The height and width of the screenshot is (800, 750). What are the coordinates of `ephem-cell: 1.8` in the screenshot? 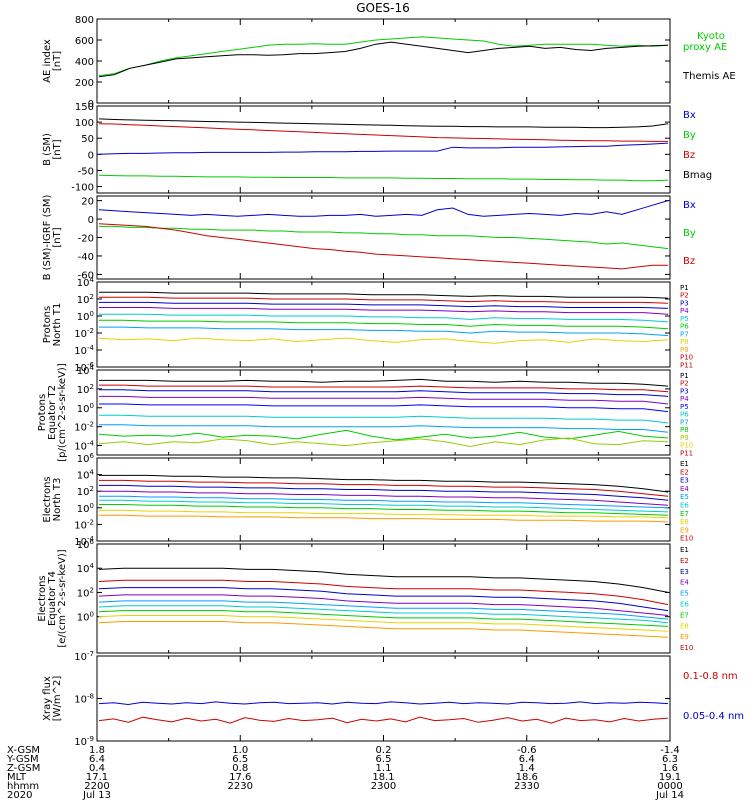 It's located at (97, 750).